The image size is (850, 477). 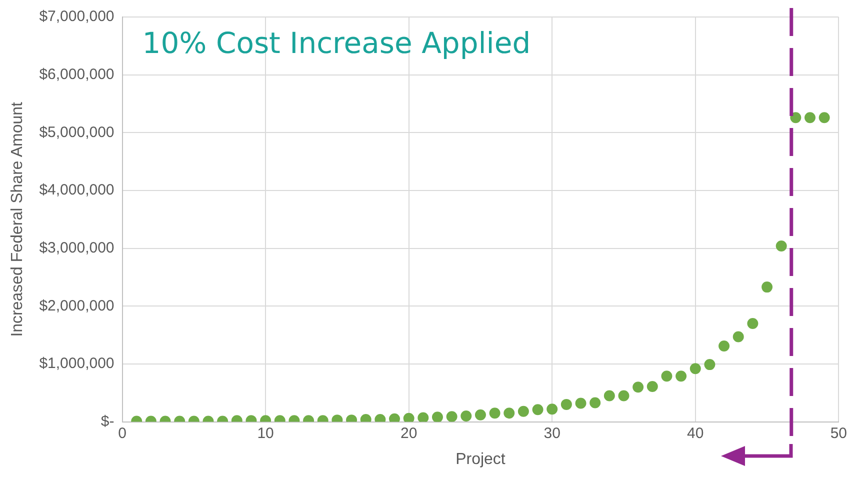 I want to click on x-tick-label: 10, so click(x=265, y=433).